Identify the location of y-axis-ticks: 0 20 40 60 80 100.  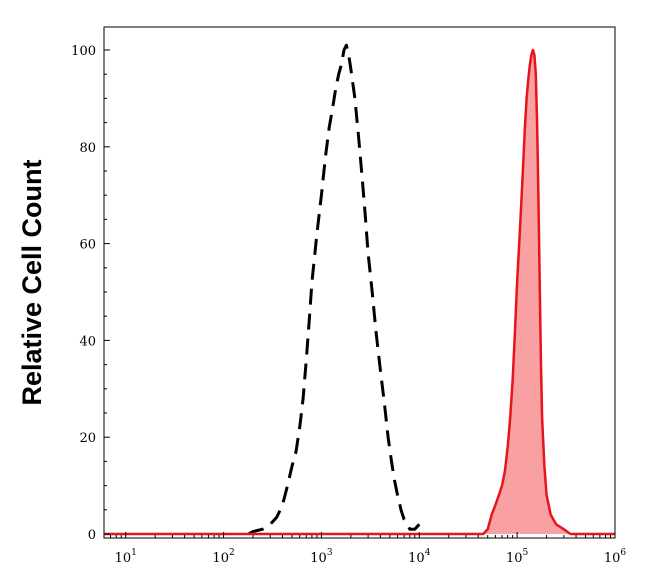
(90, 293).